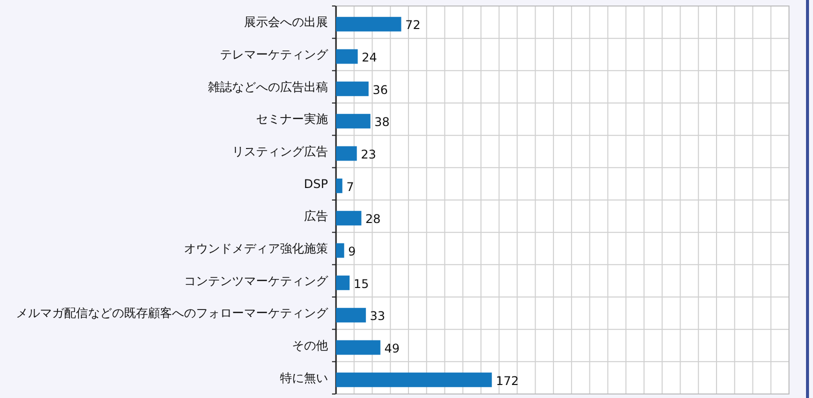 This screenshot has width=813, height=398. What do you see at coordinates (256, 249) in the screenshot?
I see `y-tick-label: オウンドメディア強化施策` at bounding box center [256, 249].